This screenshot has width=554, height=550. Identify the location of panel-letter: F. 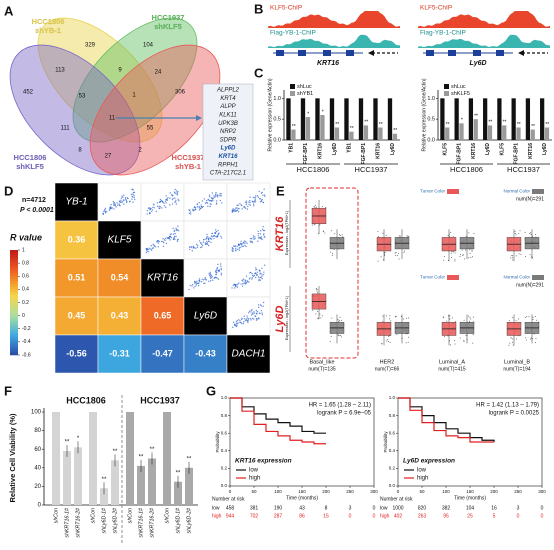
(8, 390).